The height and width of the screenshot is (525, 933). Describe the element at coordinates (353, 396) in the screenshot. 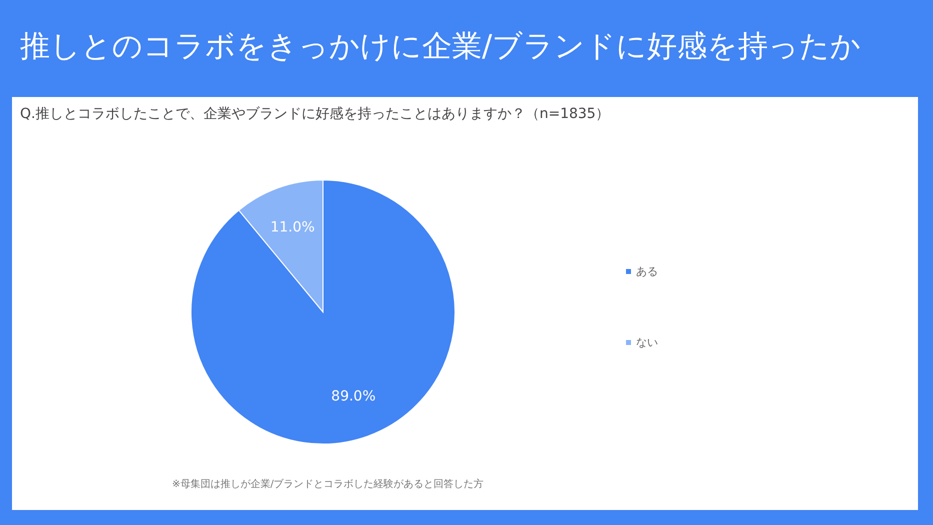

I see `data-label: 89.0%` at that location.